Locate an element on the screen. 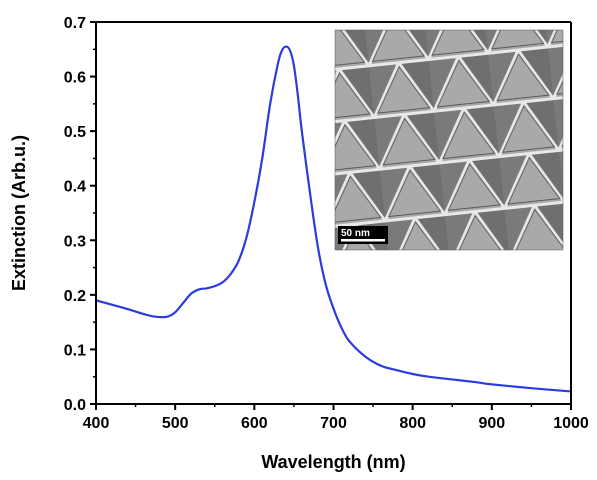  x-tick-label: 600 is located at coordinates (254, 423).